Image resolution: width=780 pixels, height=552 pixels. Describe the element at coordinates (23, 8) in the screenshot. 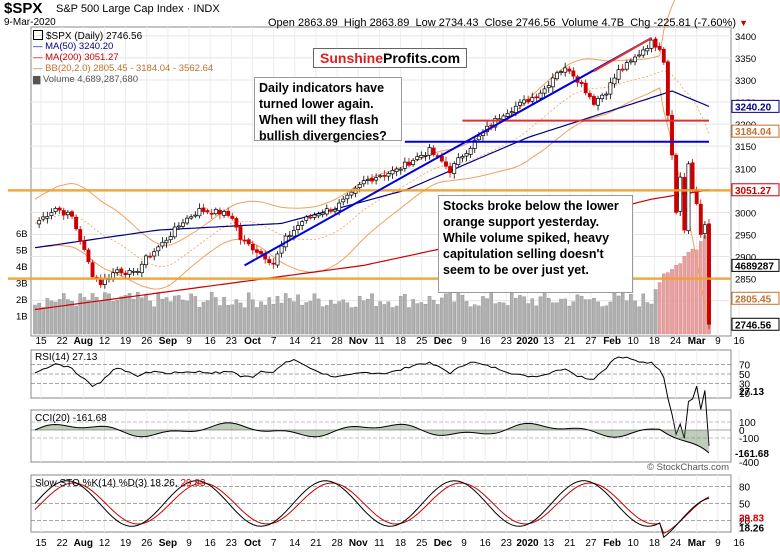

I see `symbol: $SPX` at that location.